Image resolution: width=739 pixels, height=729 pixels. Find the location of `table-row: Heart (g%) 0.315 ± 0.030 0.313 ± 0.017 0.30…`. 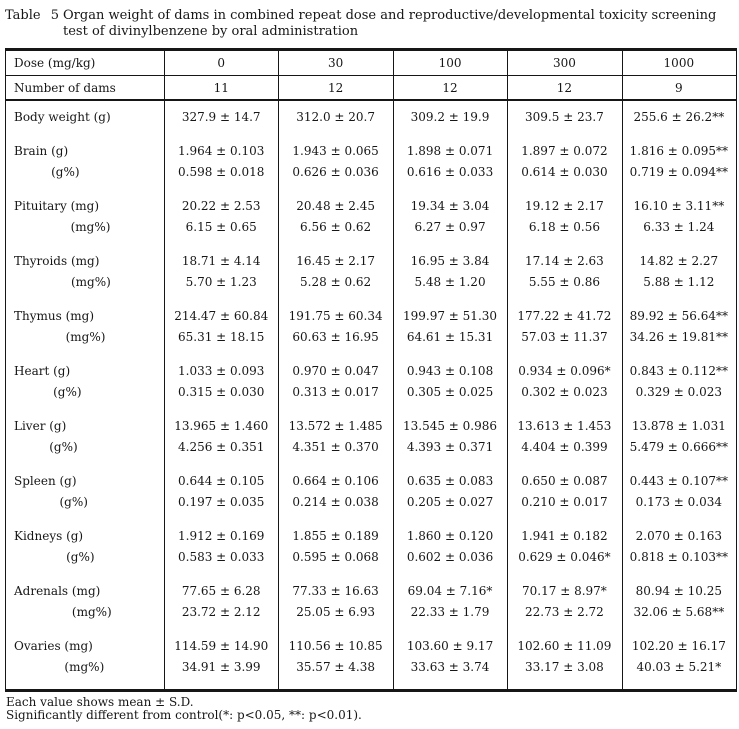

table-row: Heart (g%) 0.315 ± 0.030 0.313 ± 0.017 0.30… is located at coordinates (371, 392).